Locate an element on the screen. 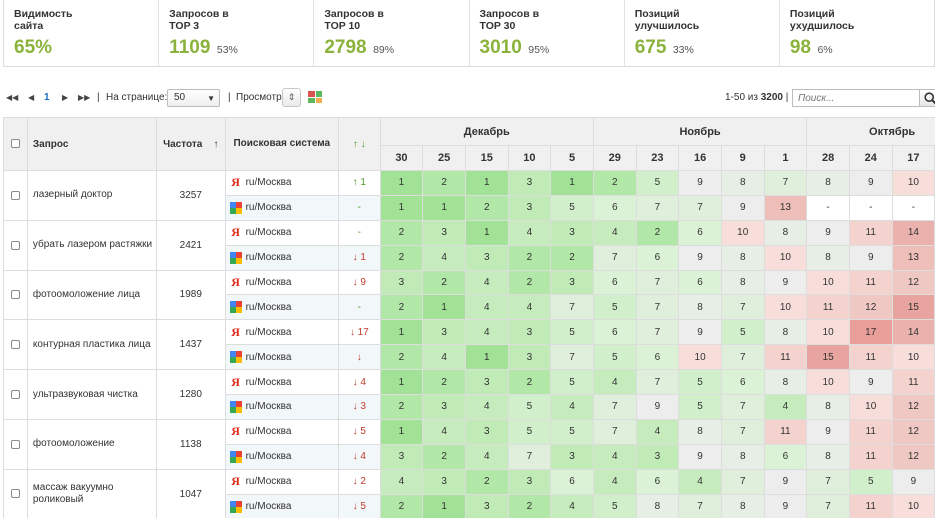 The height and width of the screenshot is (518, 935). table-row: ru/Москва↓ 432473439868111220 is located at coordinates (469, 456).